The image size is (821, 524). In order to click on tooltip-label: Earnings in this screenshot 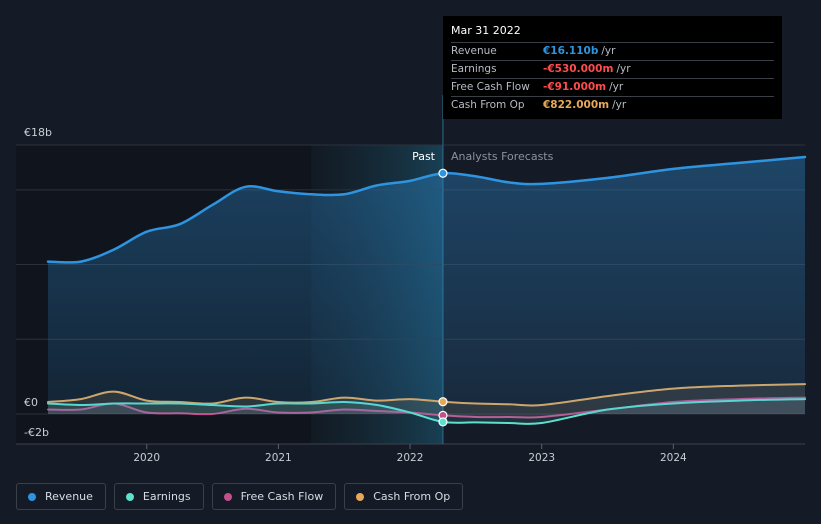, I will do `click(474, 69)`.